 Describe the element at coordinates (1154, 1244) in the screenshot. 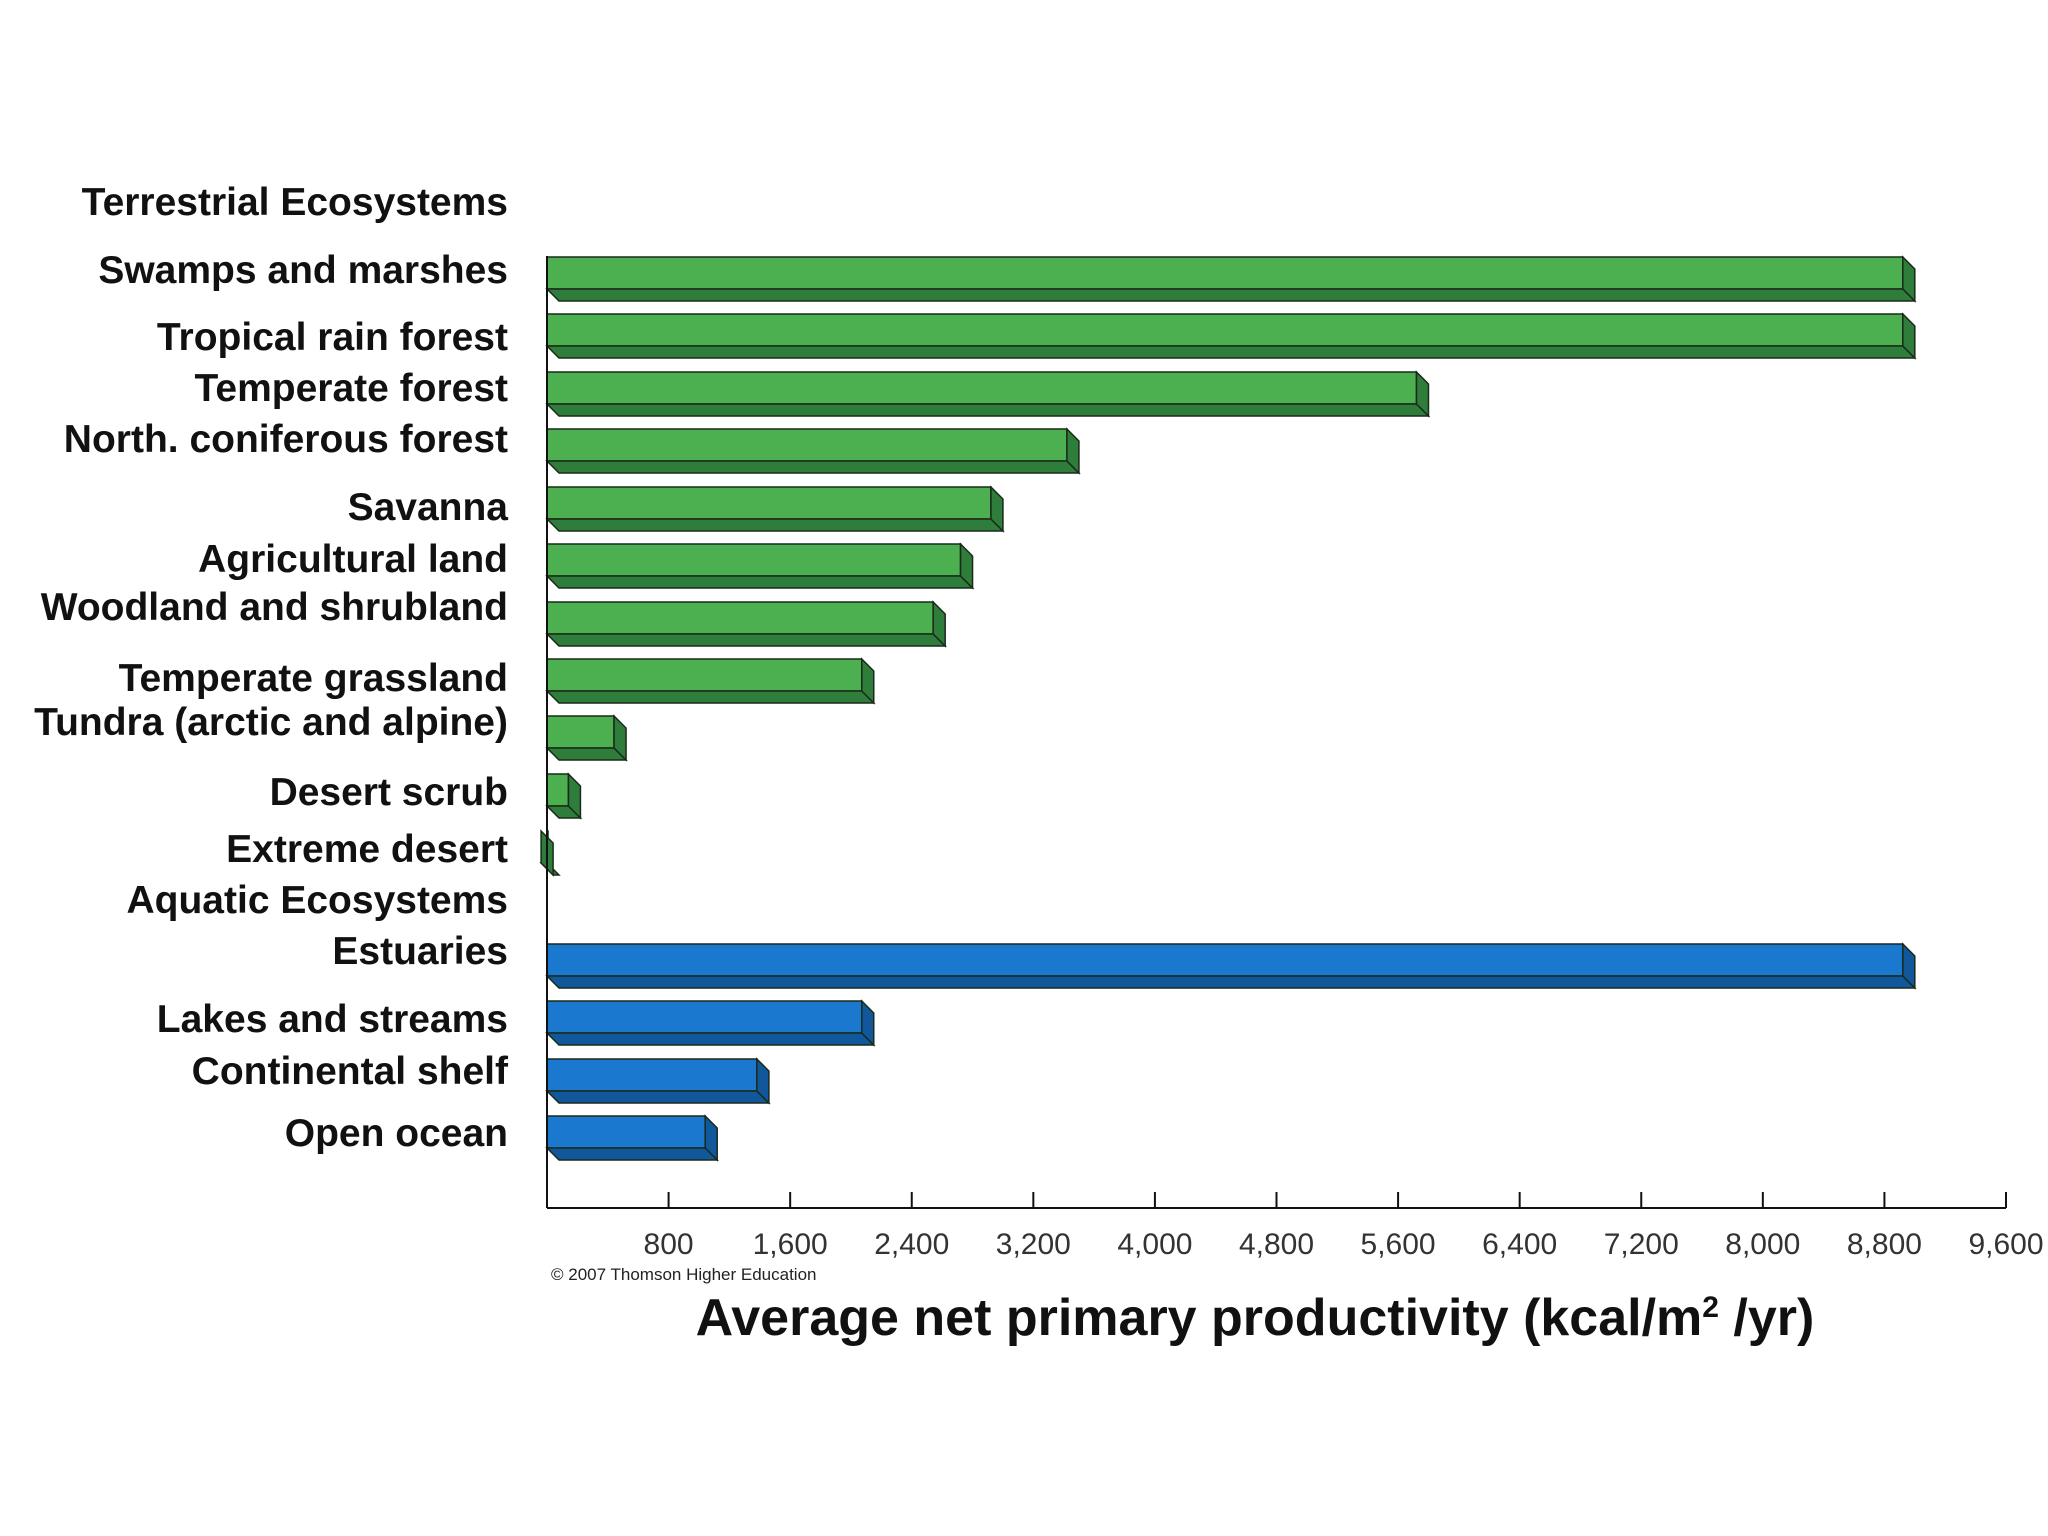

I see `x-tick-label: 4,000` at that location.